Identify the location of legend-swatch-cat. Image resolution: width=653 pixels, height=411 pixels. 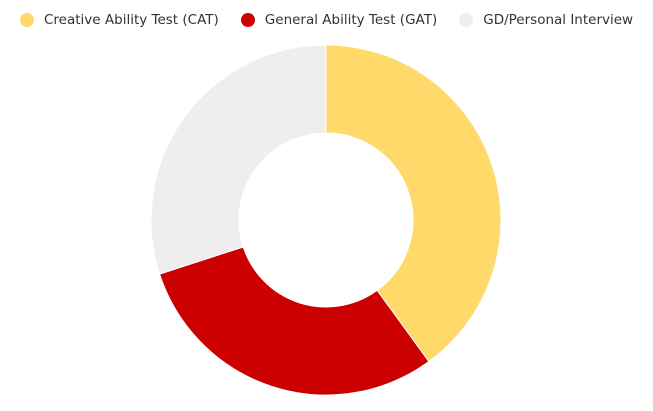
(27, 20).